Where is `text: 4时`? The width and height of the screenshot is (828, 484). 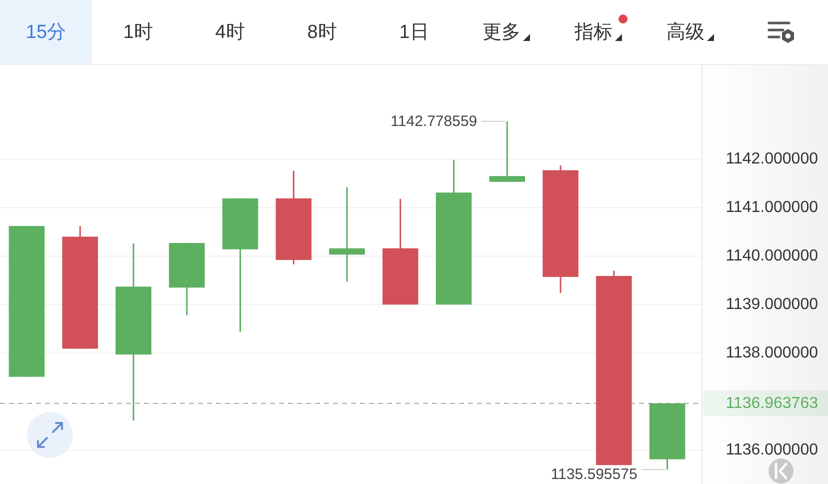 text: 4时 is located at coordinates (230, 32).